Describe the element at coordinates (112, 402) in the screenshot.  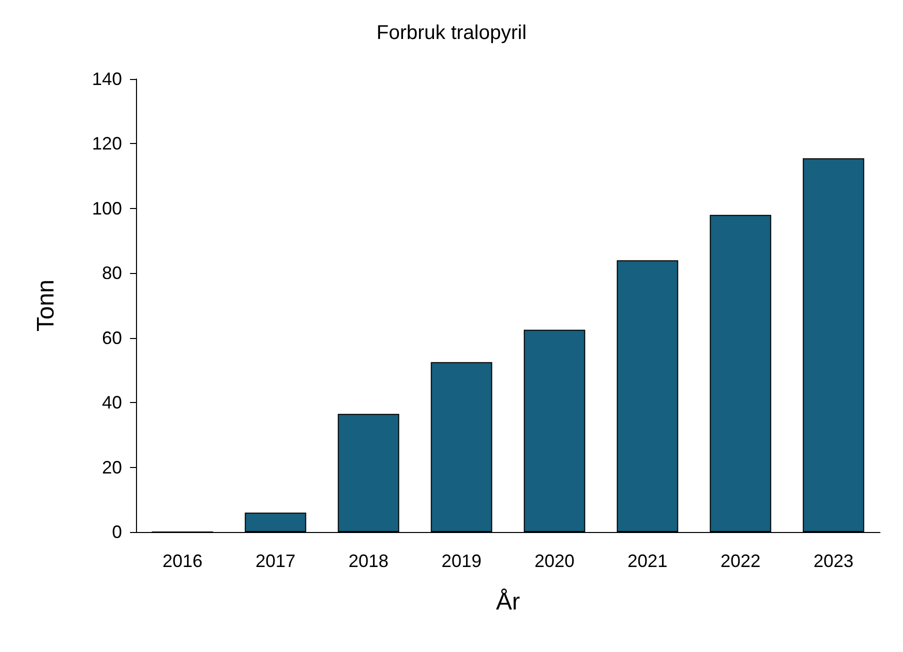
I see `y-tick-label: 40` at that location.